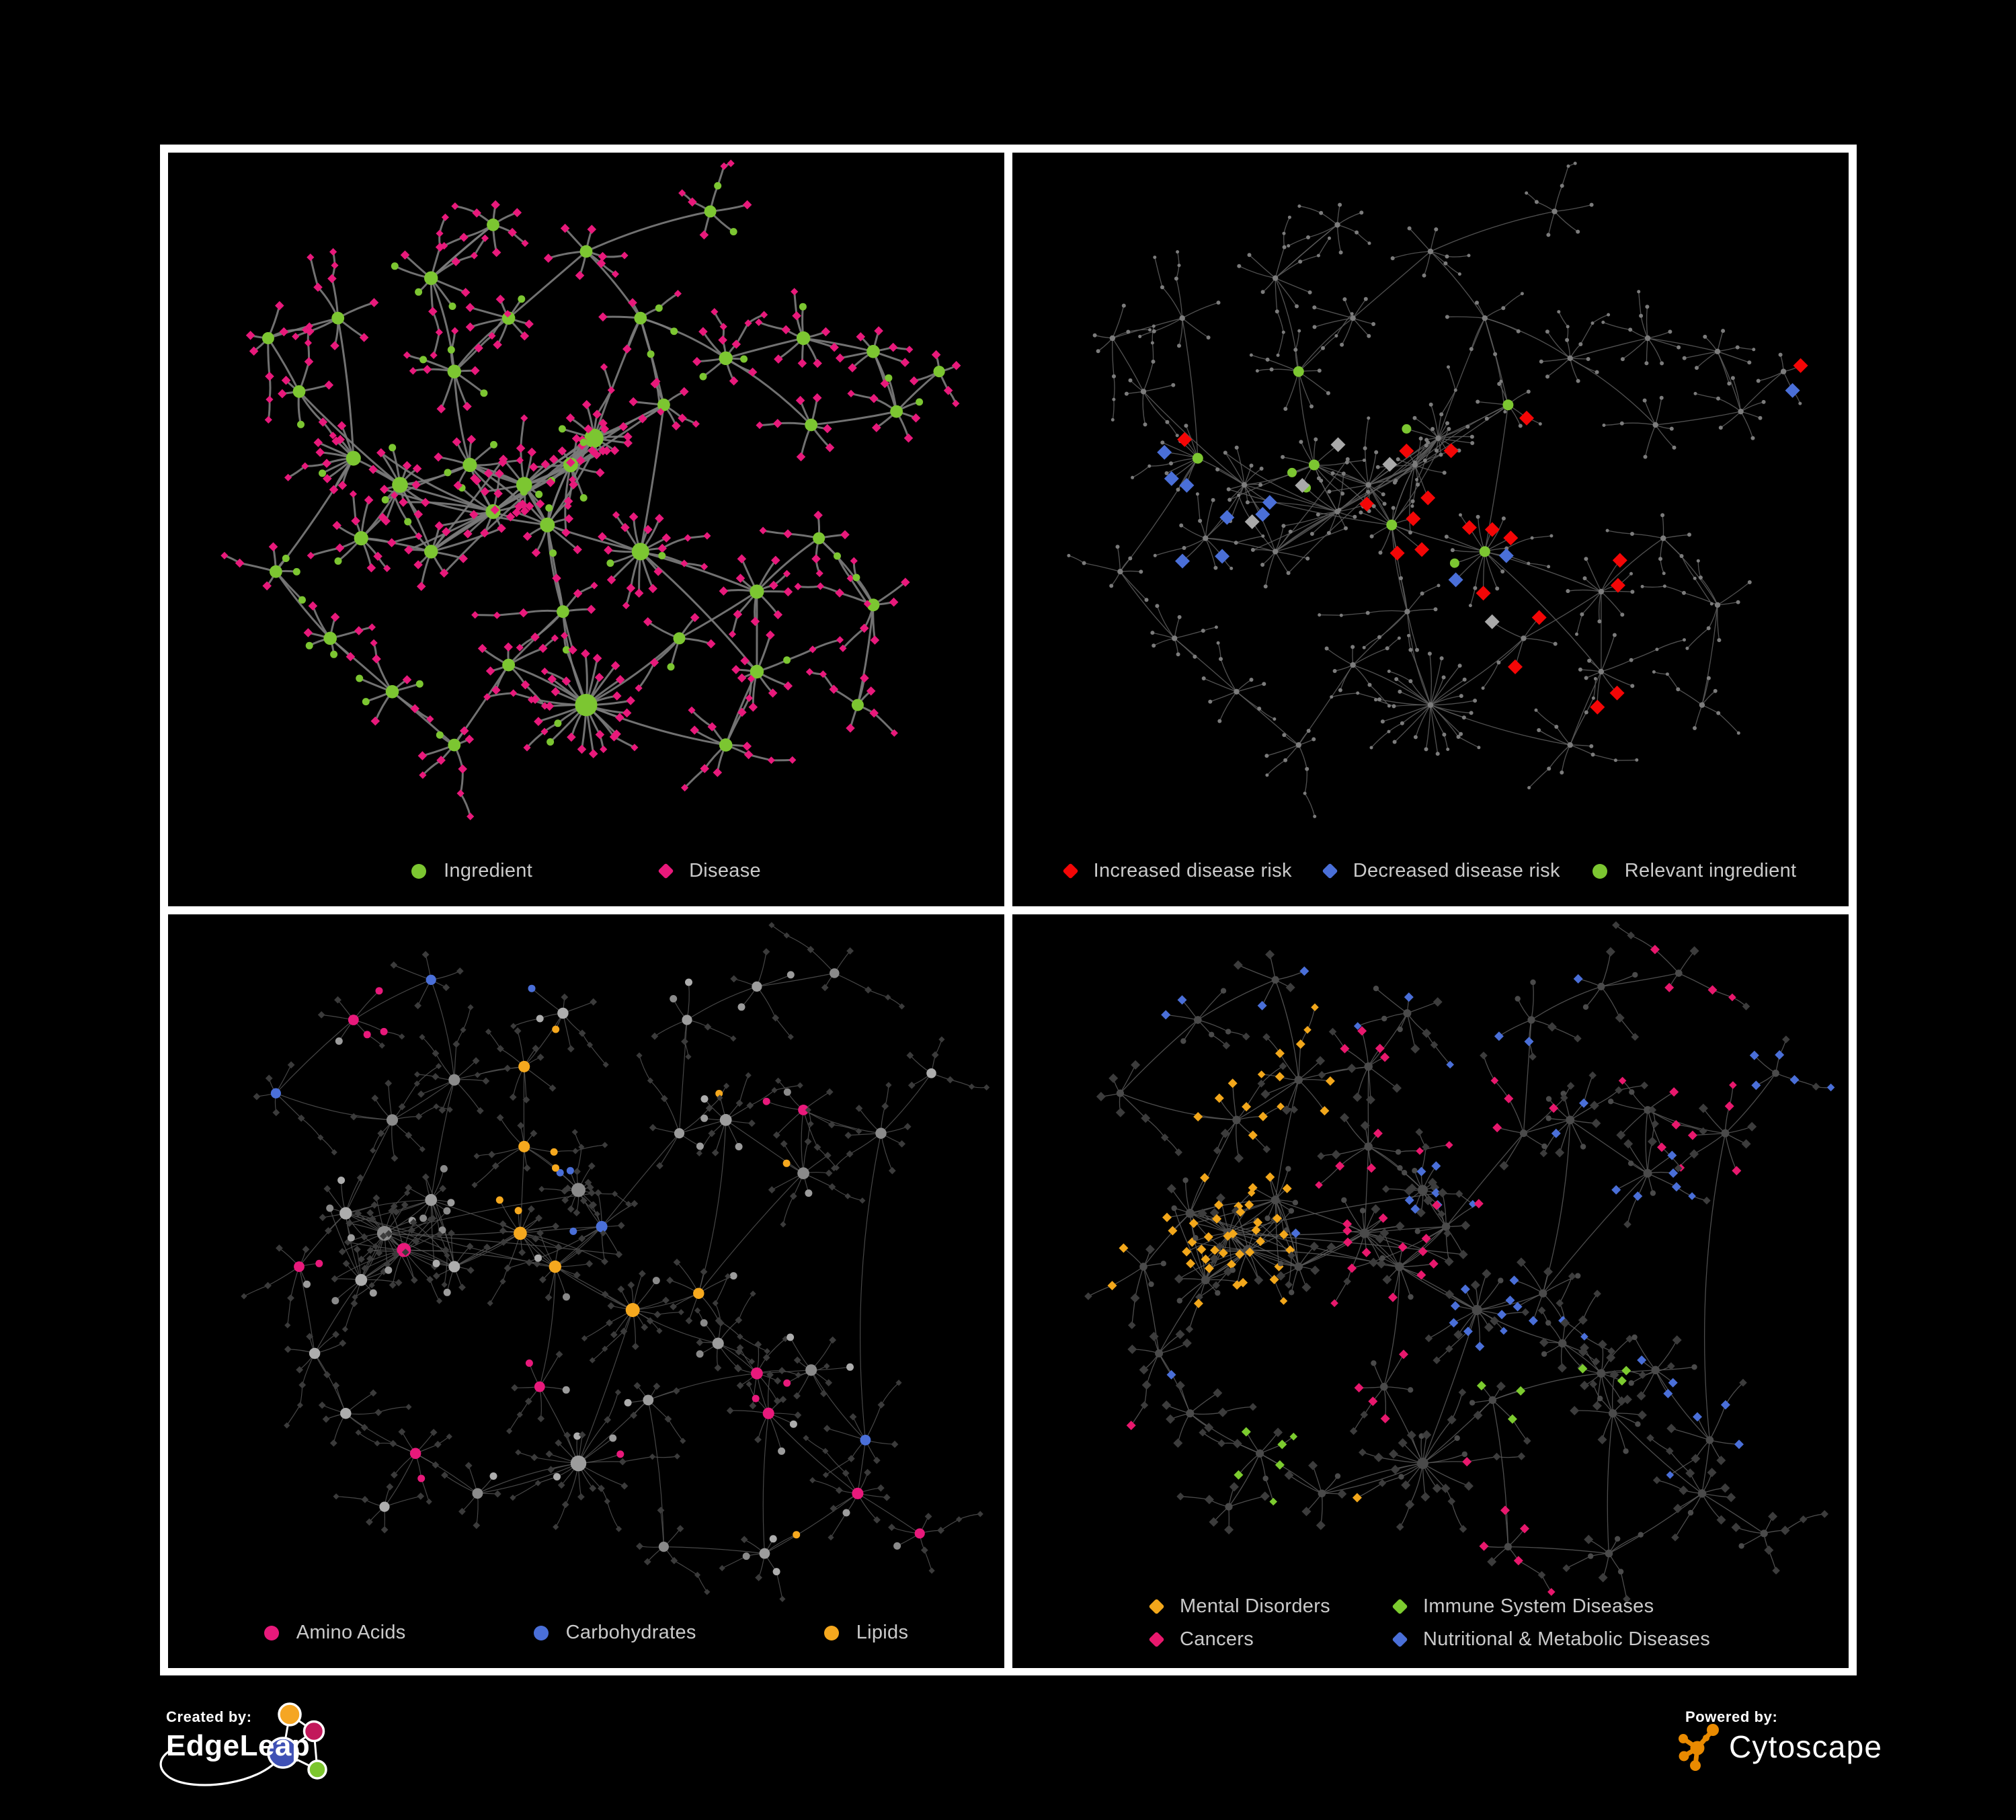 This screenshot has width=2016, height=1820. I want to click on ingredient-classes-network-canvas, so click(615, 1262).